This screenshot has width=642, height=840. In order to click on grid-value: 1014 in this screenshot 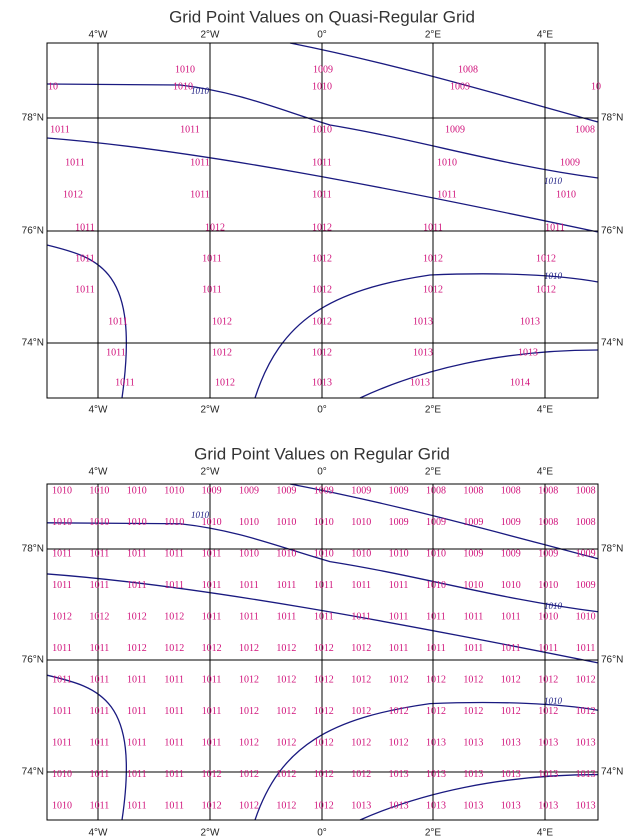, I will do `click(520, 382)`.